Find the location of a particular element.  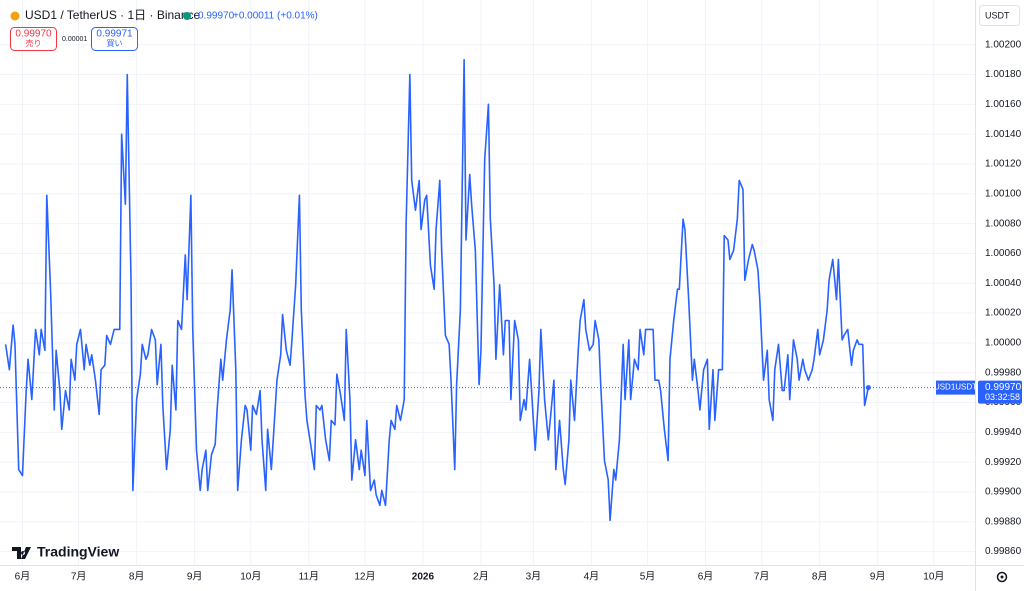

y-tick-label: 1.00000 is located at coordinates (1003, 343).